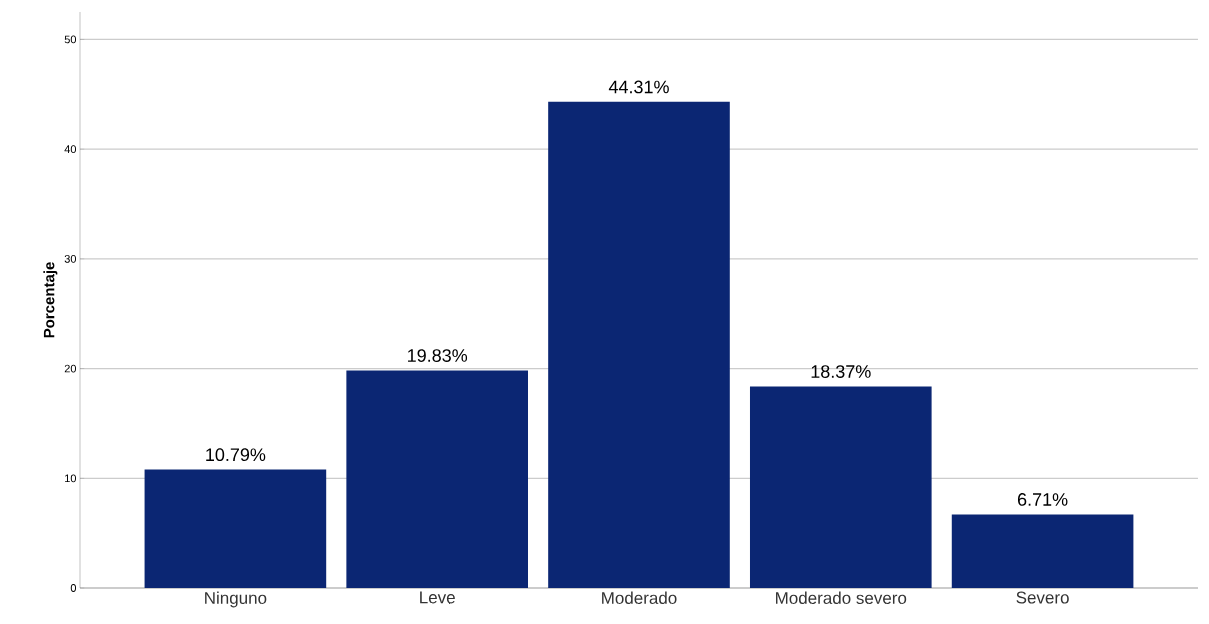 The height and width of the screenshot is (624, 1209). What do you see at coordinates (638, 87) in the screenshot?
I see `data-label: 44.31%` at bounding box center [638, 87].